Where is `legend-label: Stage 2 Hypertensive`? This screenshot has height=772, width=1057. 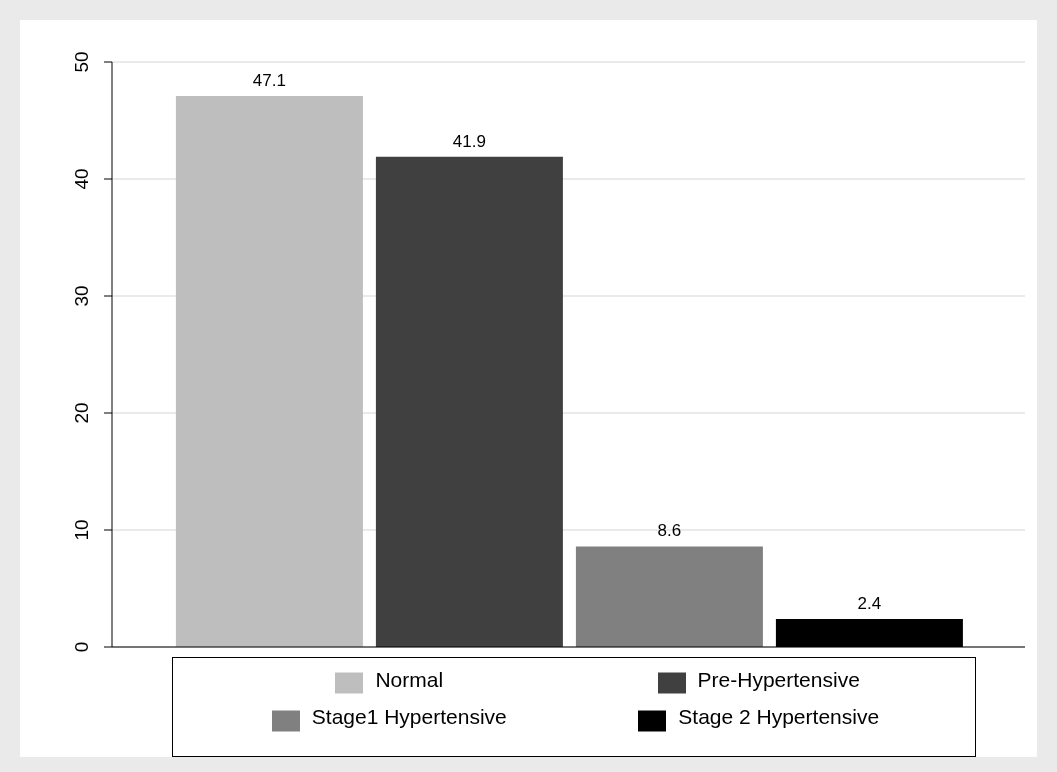 legend-label: Stage 2 Hypertensive is located at coordinates (779, 717).